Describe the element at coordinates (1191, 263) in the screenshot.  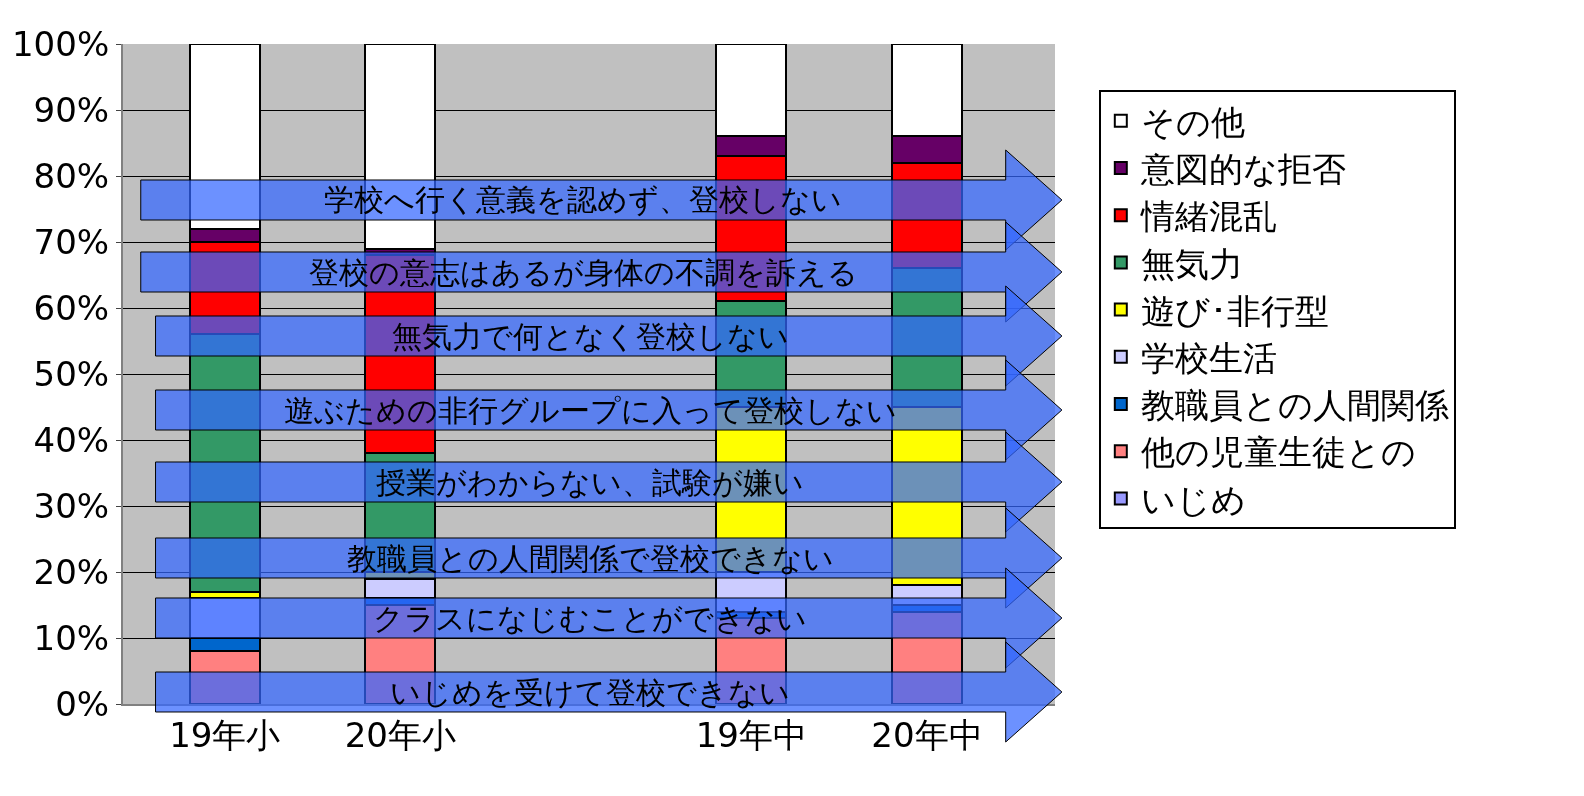
I see `legend-label: 無気力` at that location.